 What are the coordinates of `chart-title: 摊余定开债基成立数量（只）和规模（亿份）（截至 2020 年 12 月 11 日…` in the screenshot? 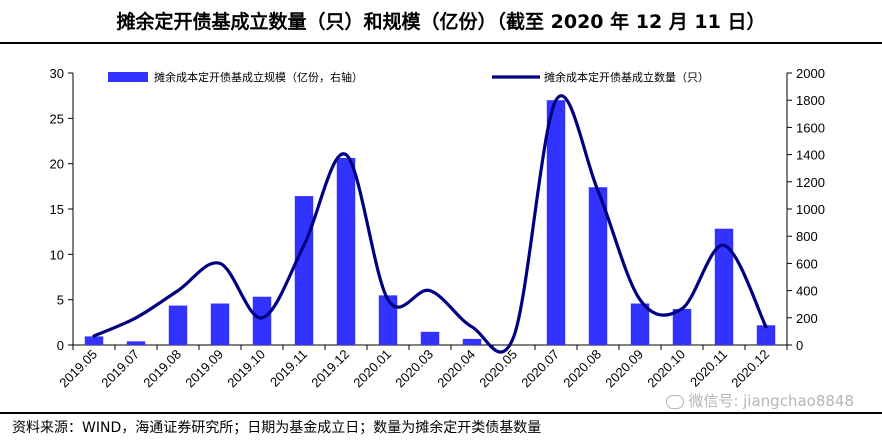 It's located at (441, 22).